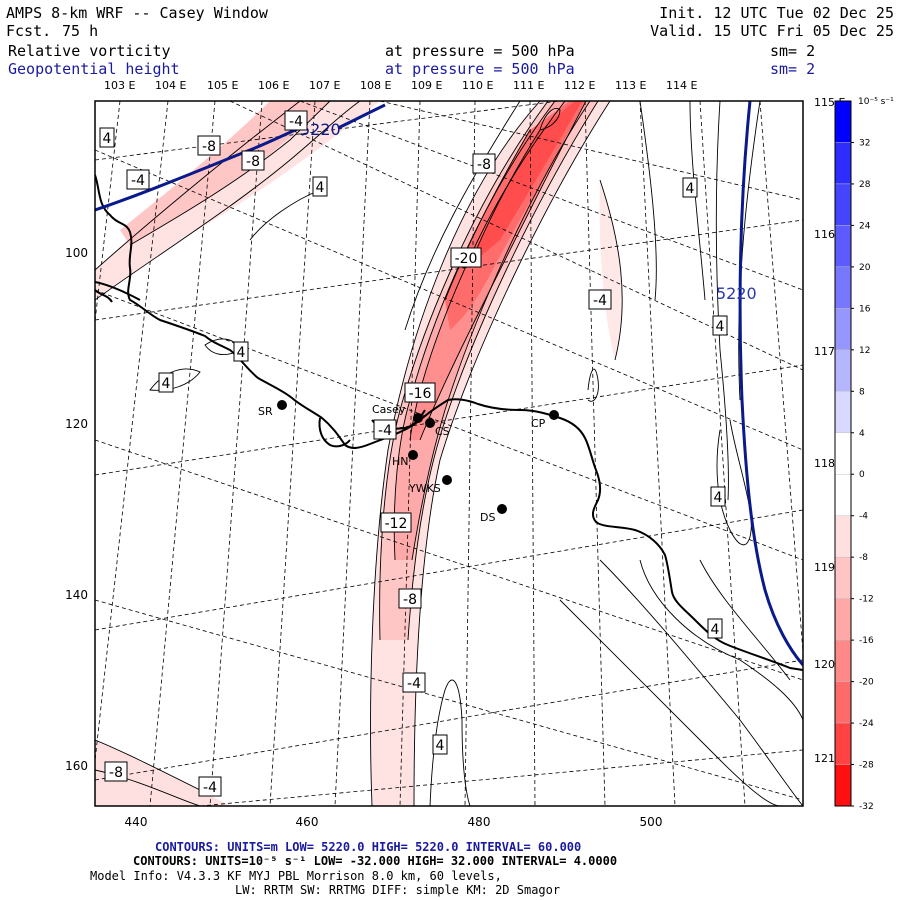 Image resolution: width=900 pixels, height=900 pixels. What do you see at coordinates (862, 392) in the screenshot?
I see `colorbar-label: 8` at bounding box center [862, 392].